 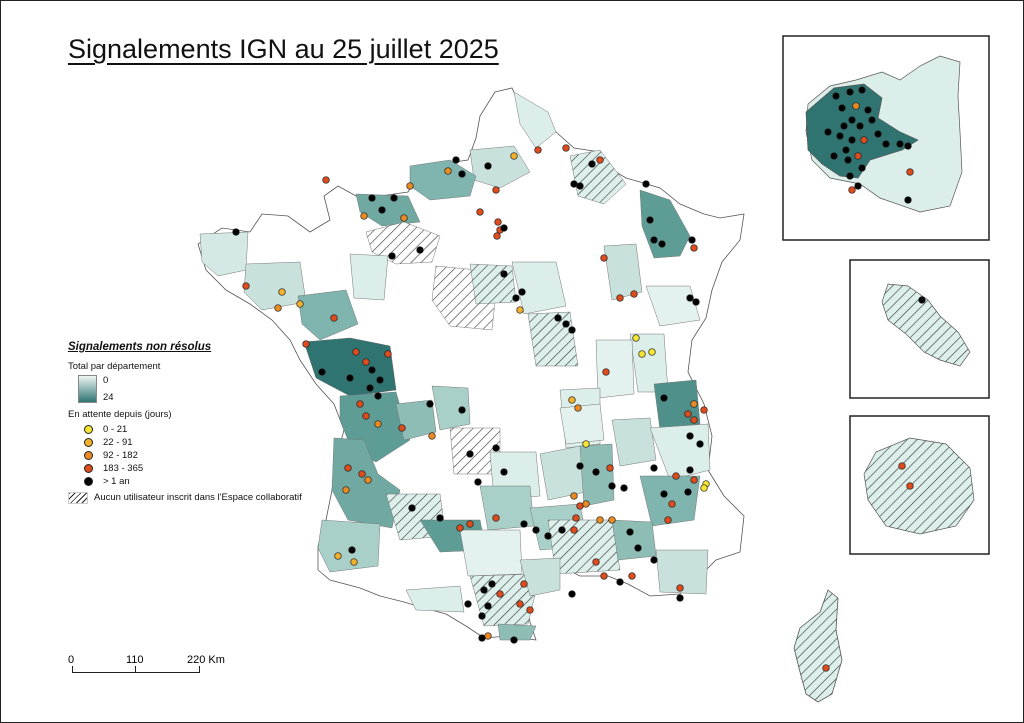 I want to click on map-title: Signalements IGN au 25 juillet 2025, so click(x=283, y=49).